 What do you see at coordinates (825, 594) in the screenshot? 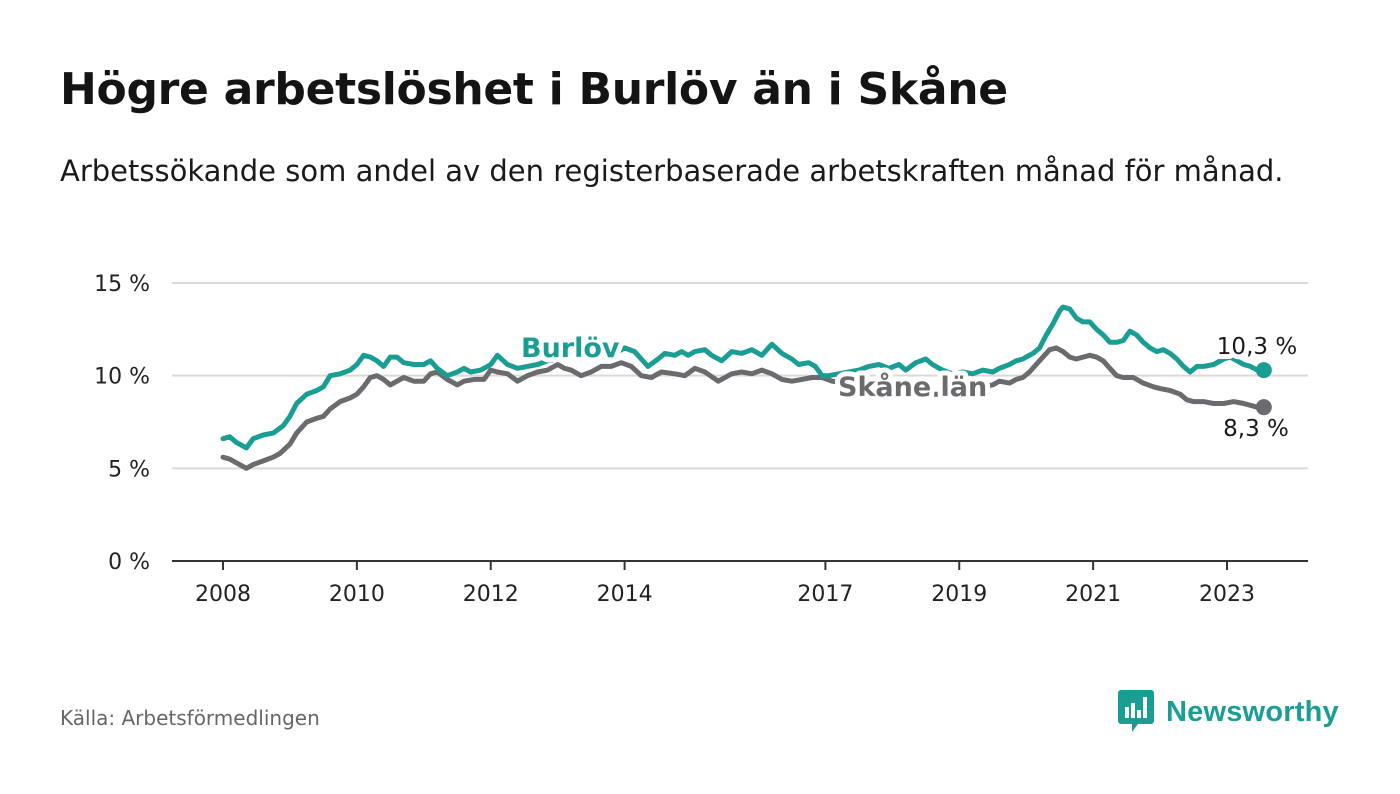
I see `x-tick-label: 2017` at bounding box center [825, 594].